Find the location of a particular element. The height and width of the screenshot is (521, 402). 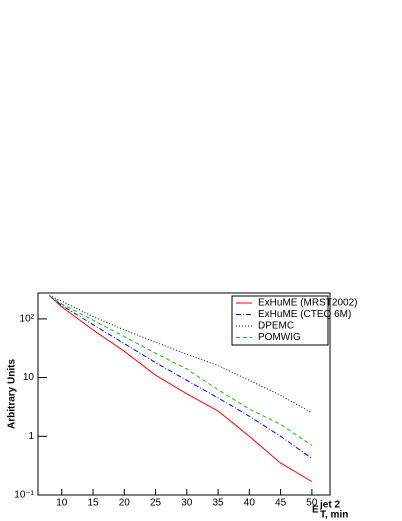

y-tick-label: 10 is located at coordinates (29, 377).